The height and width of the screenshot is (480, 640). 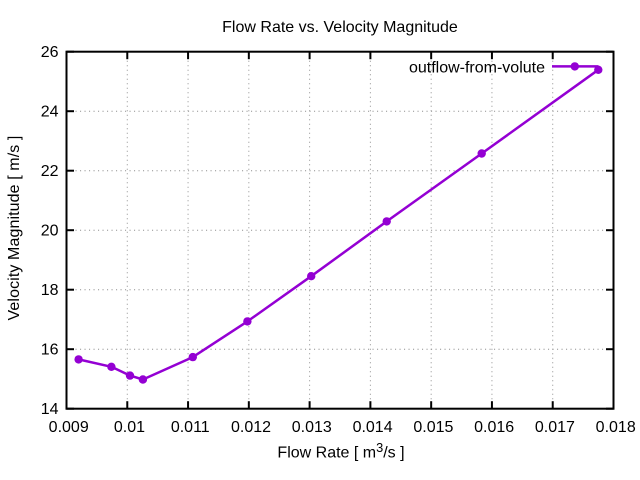 What do you see at coordinates (50, 290) in the screenshot?
I see `svg-text: 18` at bounding box center [50, 290].